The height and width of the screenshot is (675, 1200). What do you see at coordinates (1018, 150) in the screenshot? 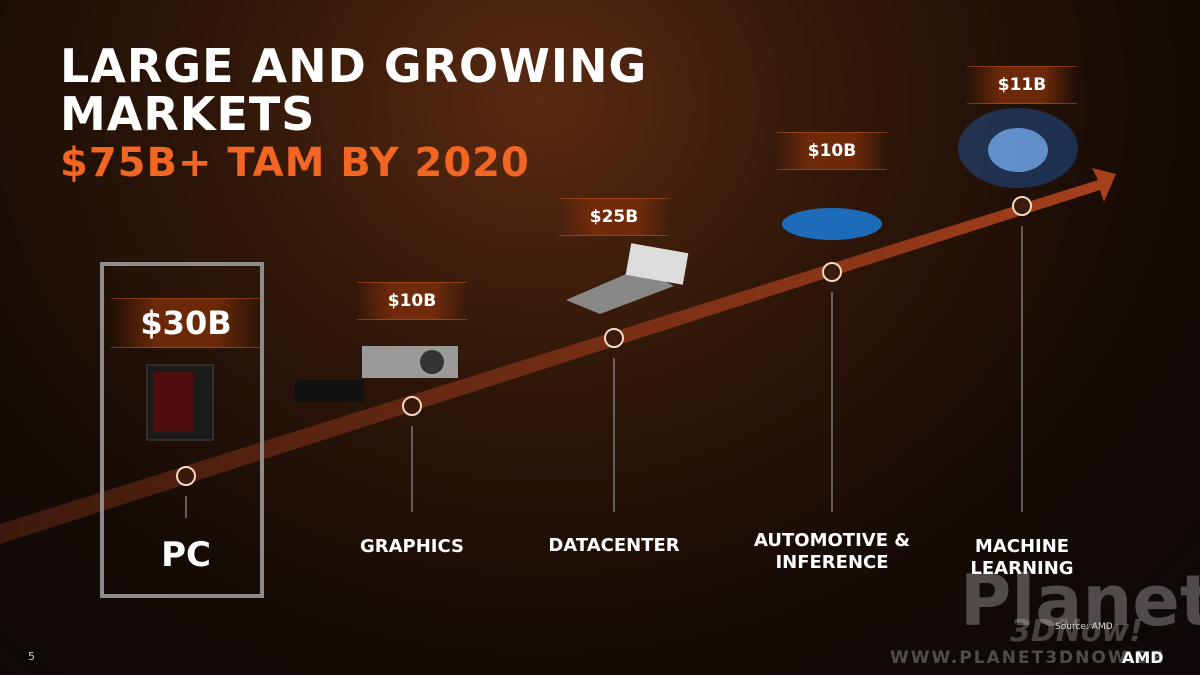
I see `brain-image` at bounding box center [1018, 150].